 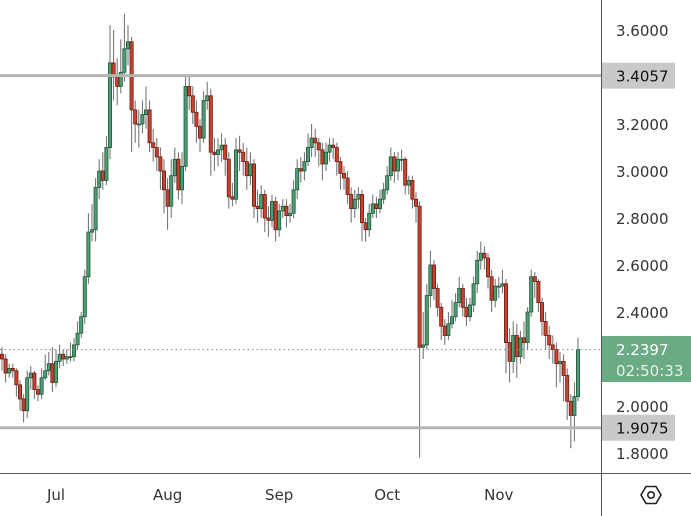 What do you see at coordinates (642, 77) in the screenshot?
I see `level-label: 3.4057` at bounding box center [642, 77].